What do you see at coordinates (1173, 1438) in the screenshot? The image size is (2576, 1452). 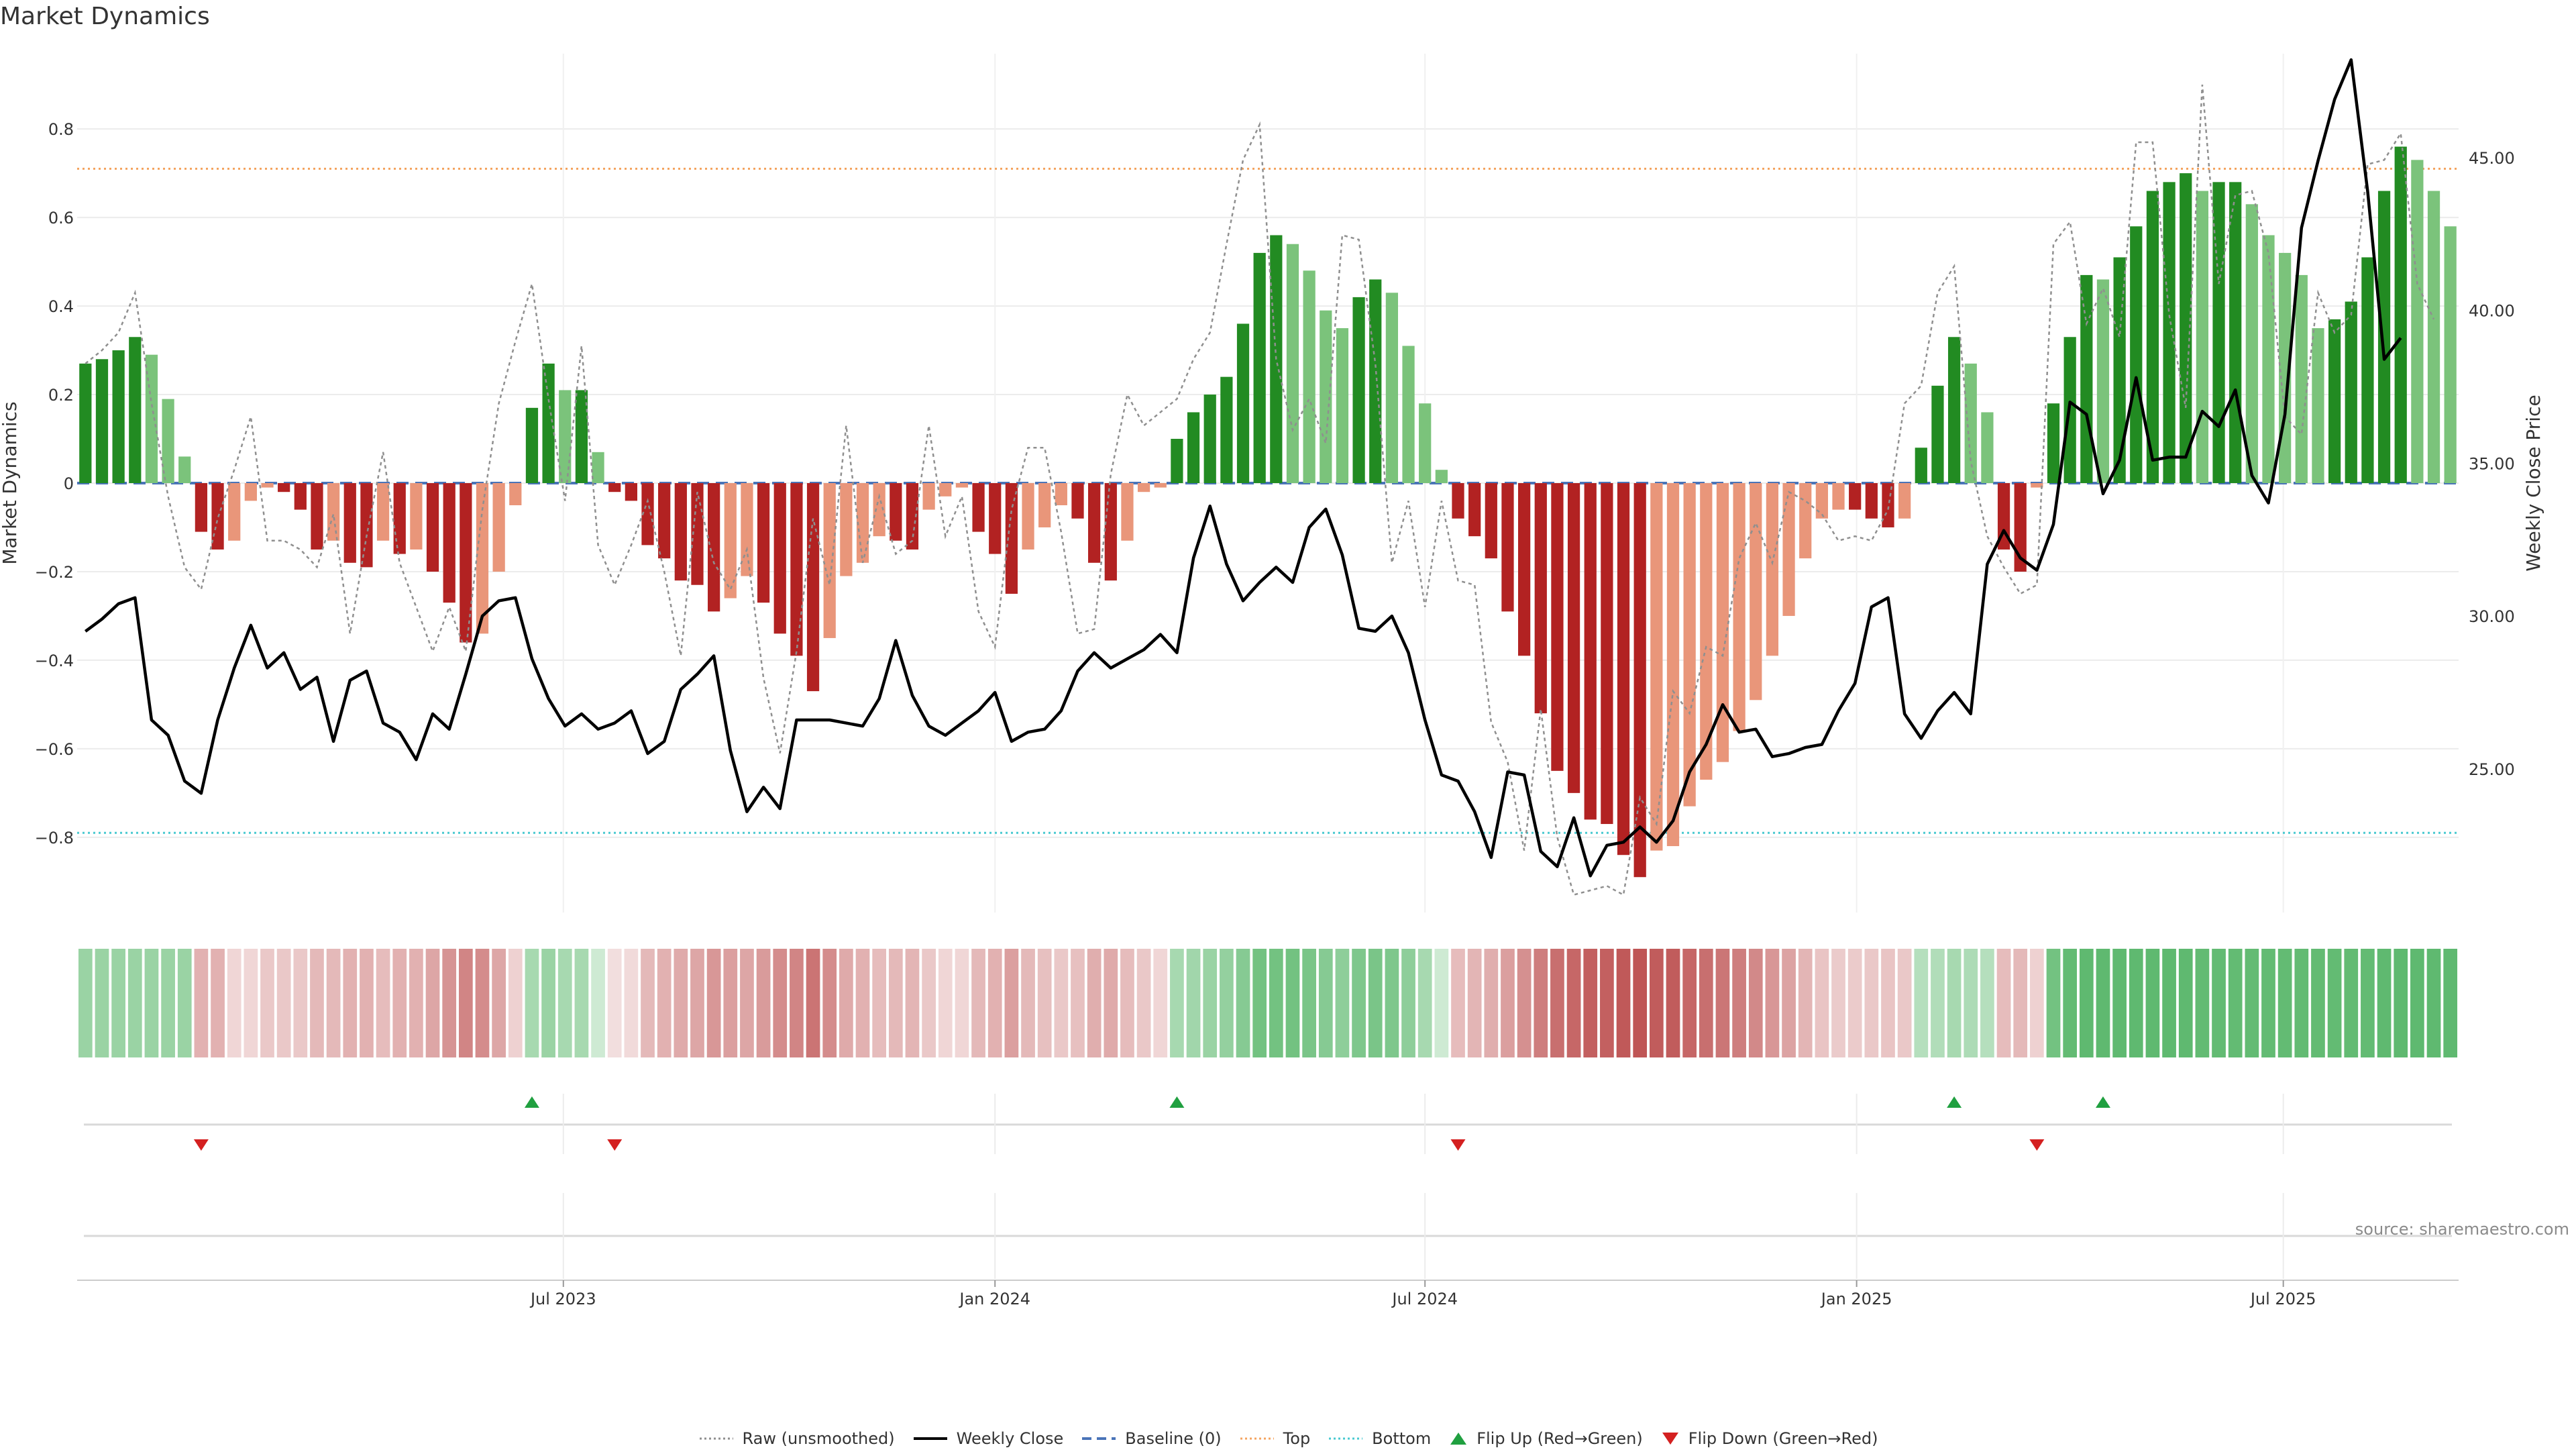 I see `legend-label-baseline: Baseline (0)` at bounding box center [1173, 1438].